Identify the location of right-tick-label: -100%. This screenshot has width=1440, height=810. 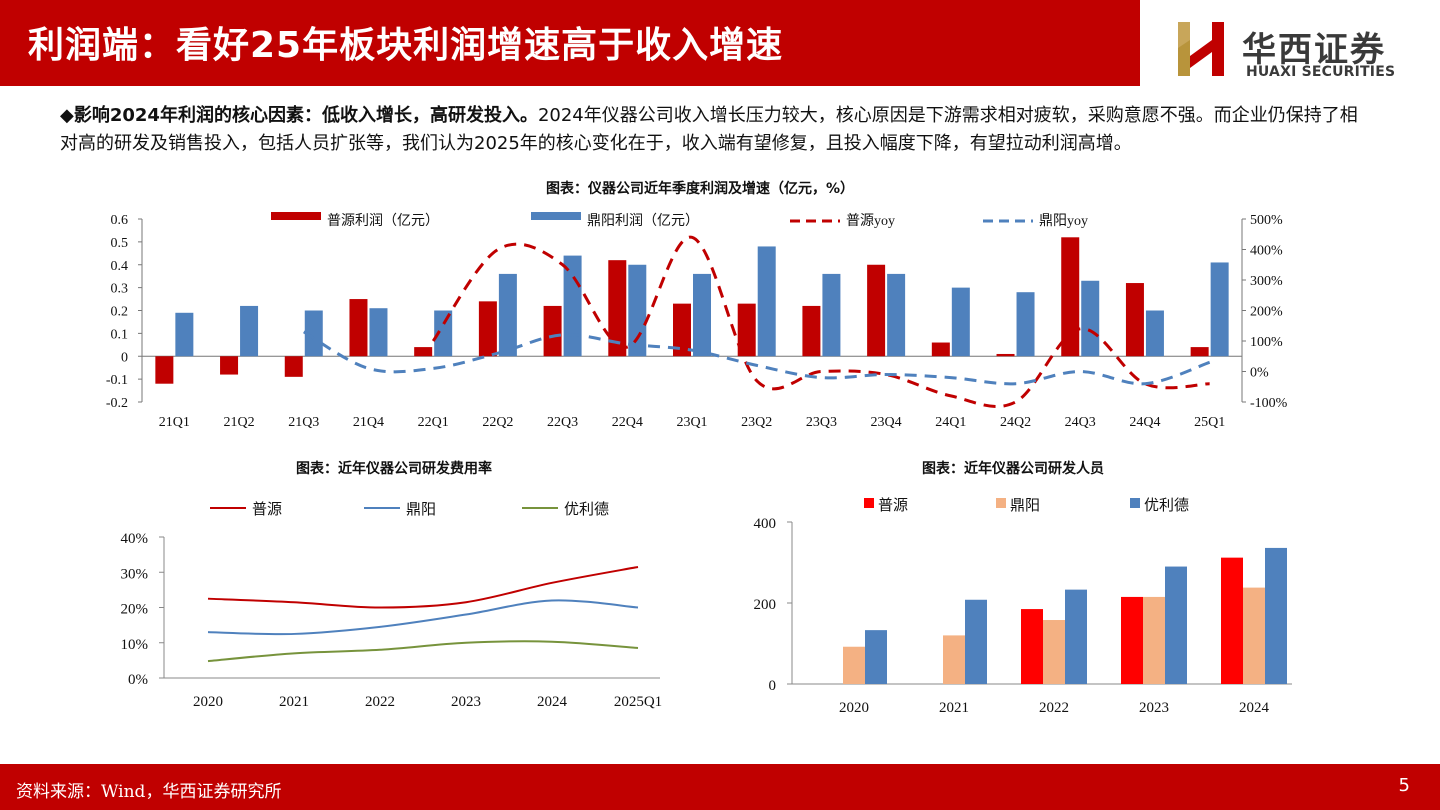
(1269, 403).